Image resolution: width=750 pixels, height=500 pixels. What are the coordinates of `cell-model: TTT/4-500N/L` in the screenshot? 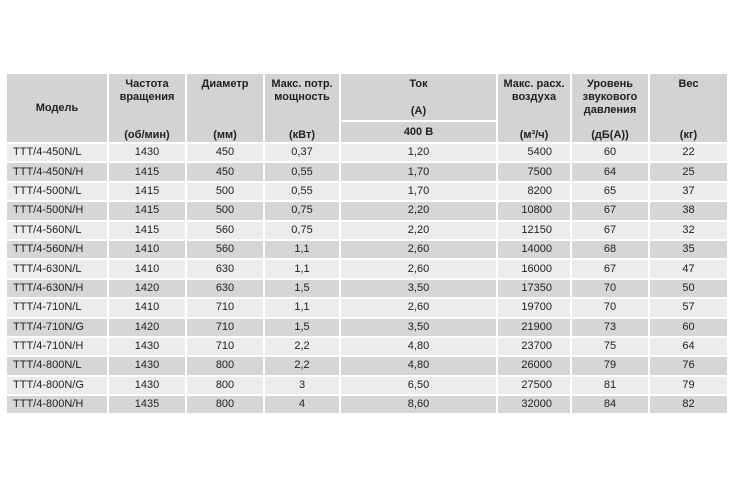 It's located at (57, 191).